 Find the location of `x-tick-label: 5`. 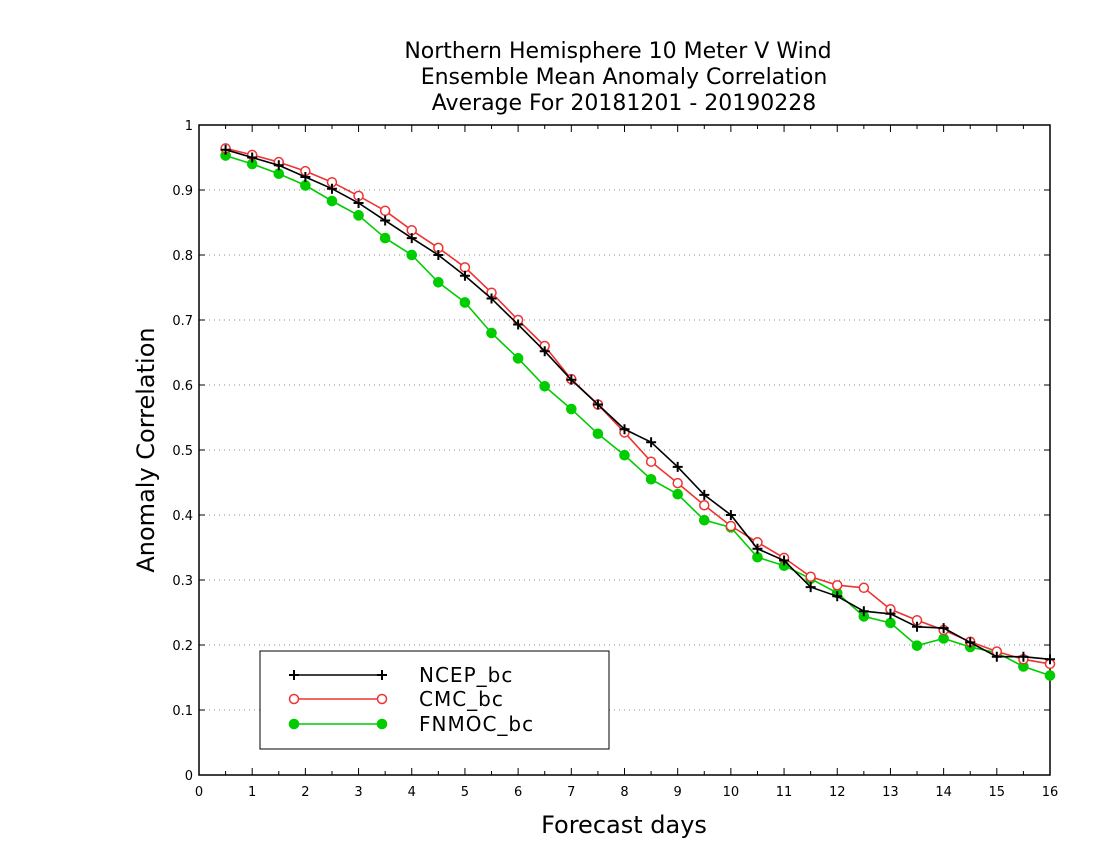

x-tick-label: 5 is located at coordinates (465, 792).